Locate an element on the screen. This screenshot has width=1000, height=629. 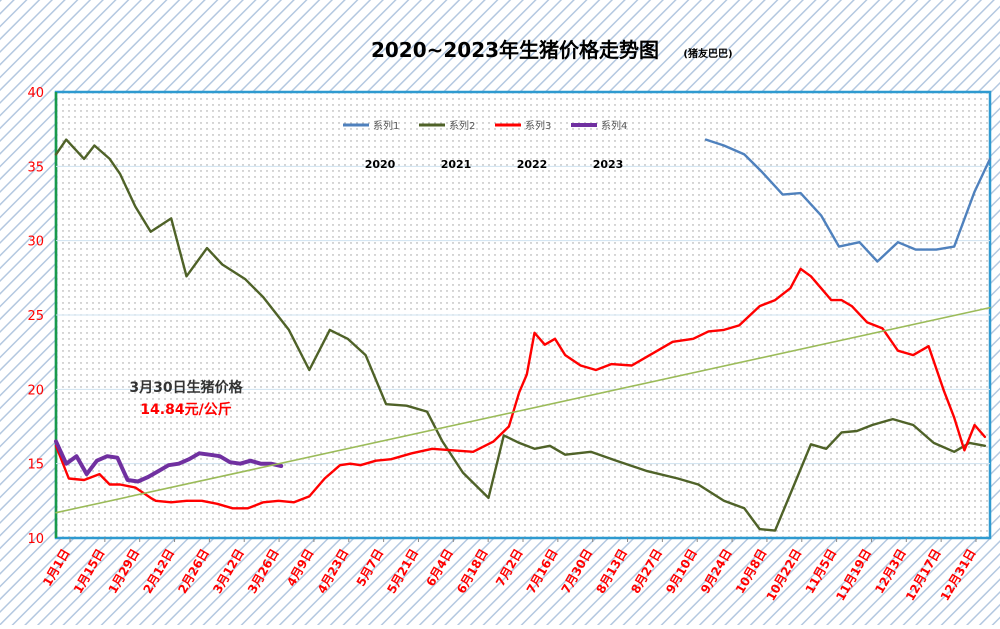
year-label: 2020 is located at coordinates (380, 164).